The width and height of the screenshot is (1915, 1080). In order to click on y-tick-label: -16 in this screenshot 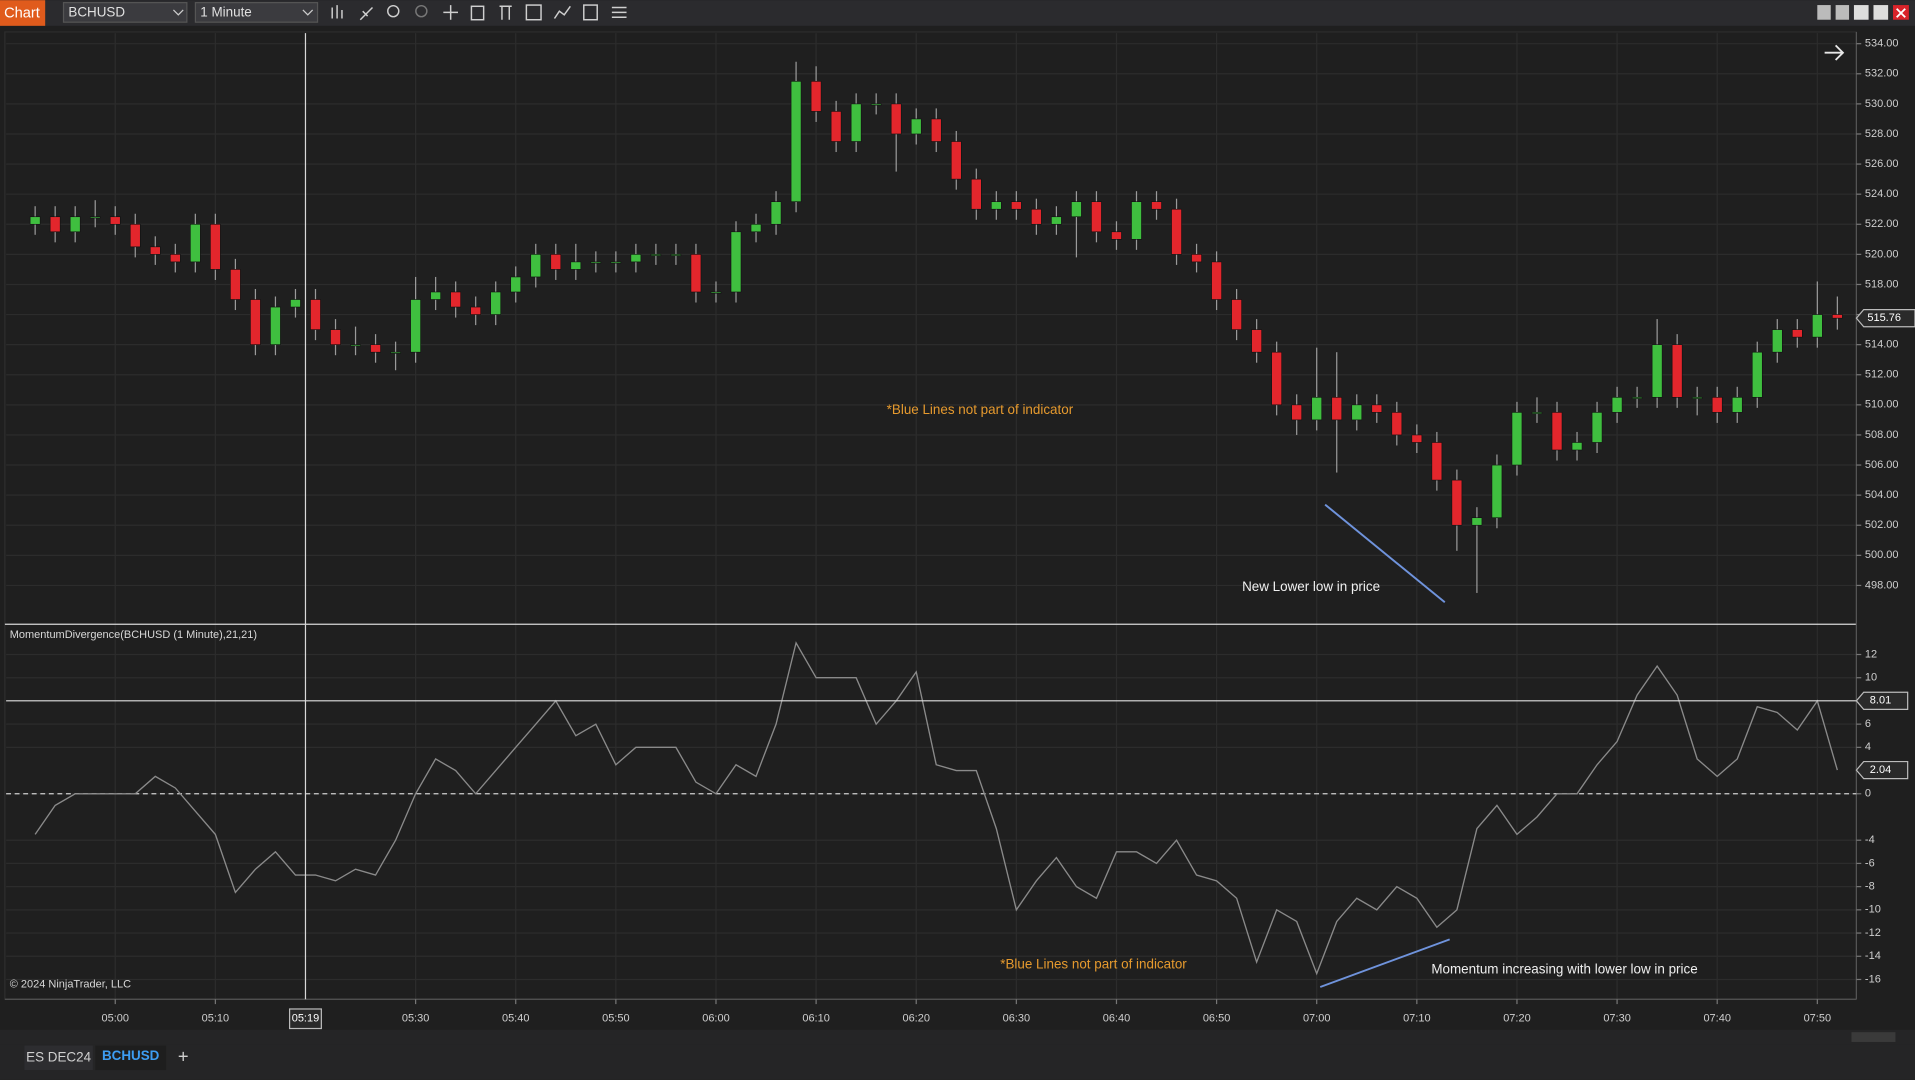, I will do `click(1873, 979)`.